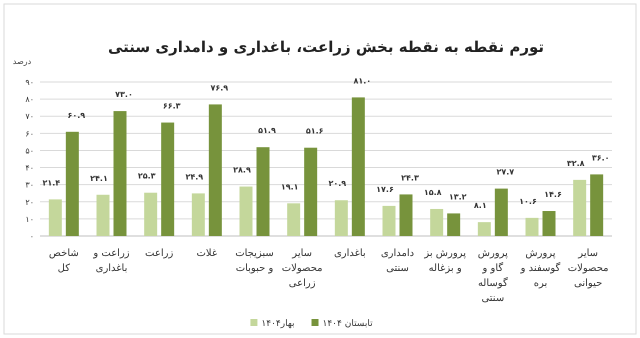  I want to click on data-label: ۶۶.۳, so click(171, 106).